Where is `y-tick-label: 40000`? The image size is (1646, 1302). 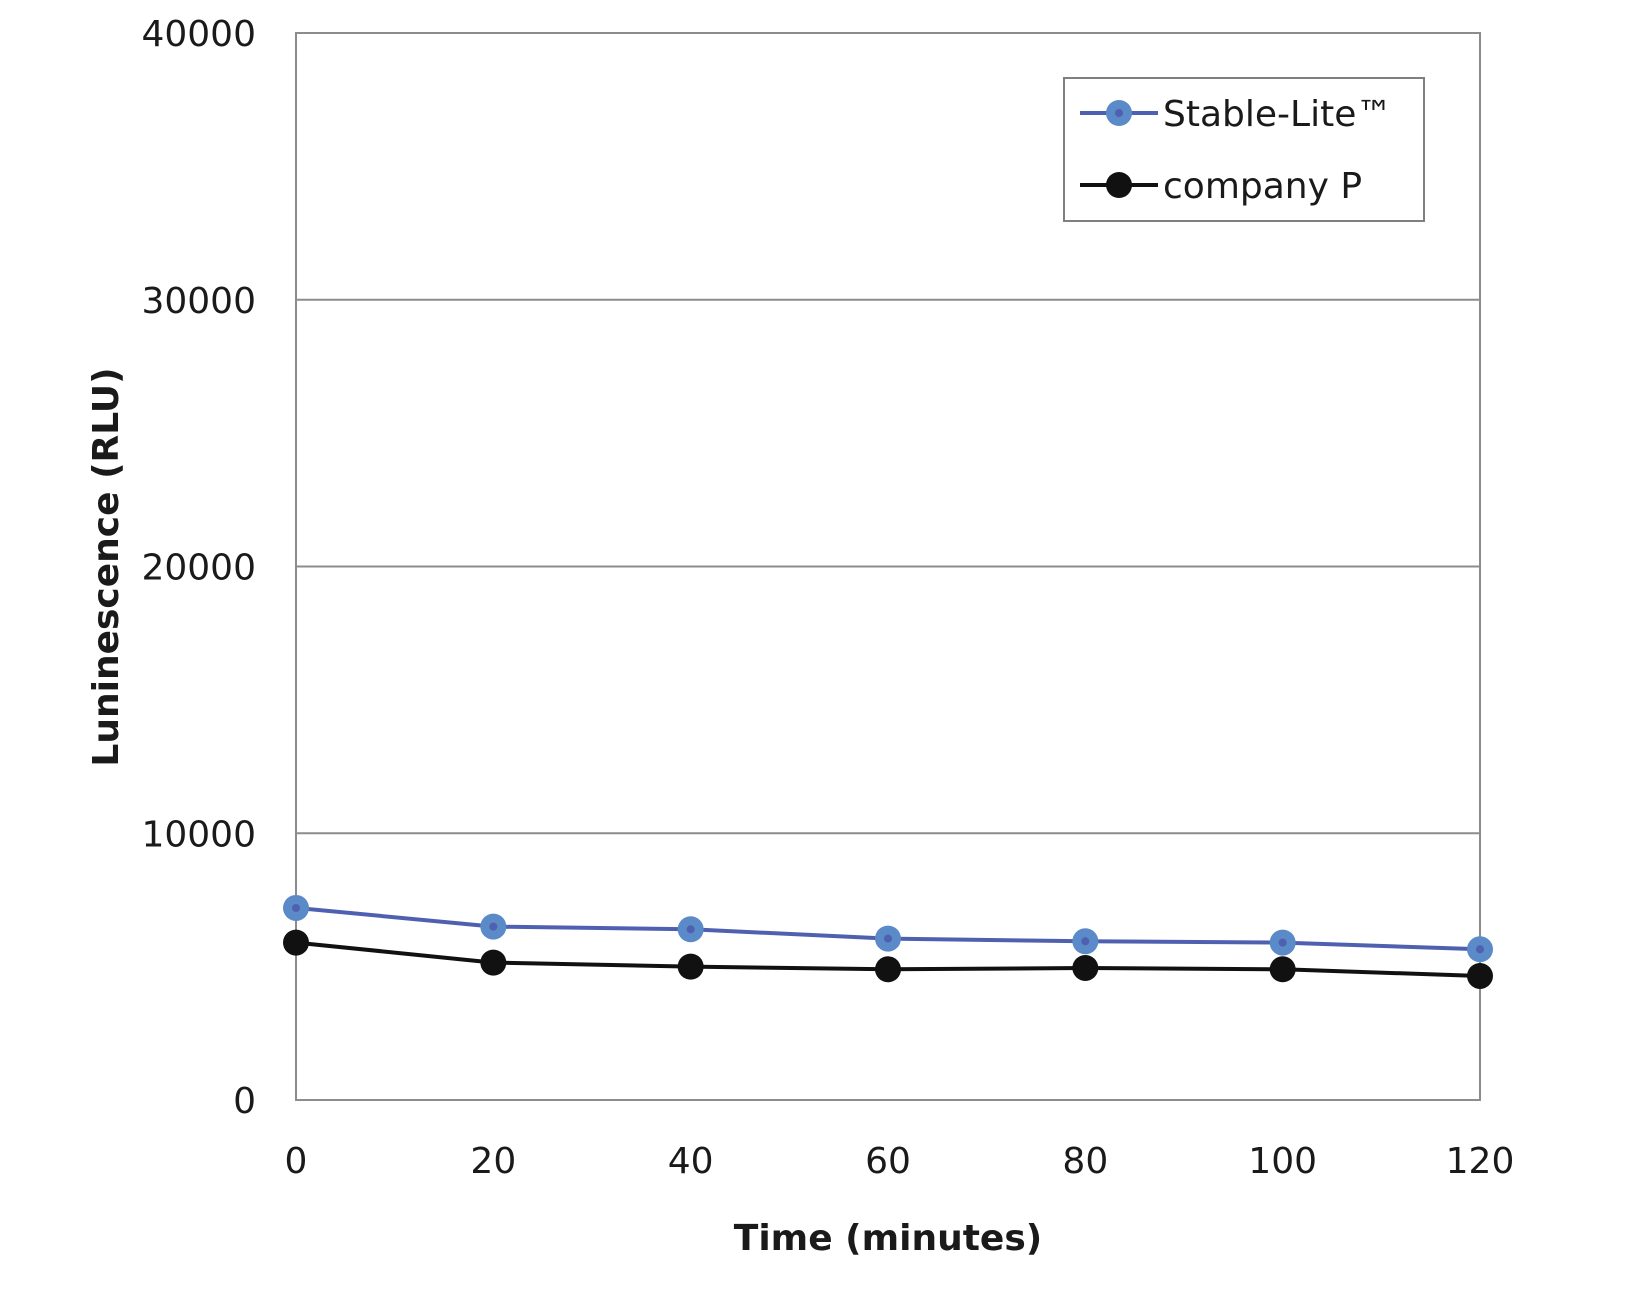 y-tick-label: 40000 is located at coordinates (198, 34).